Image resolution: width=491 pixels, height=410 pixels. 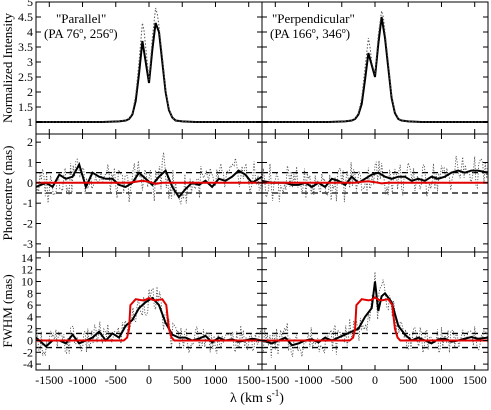 I want to click on y-tick-label-intensity: 3.5, so click(x=25, y=47).